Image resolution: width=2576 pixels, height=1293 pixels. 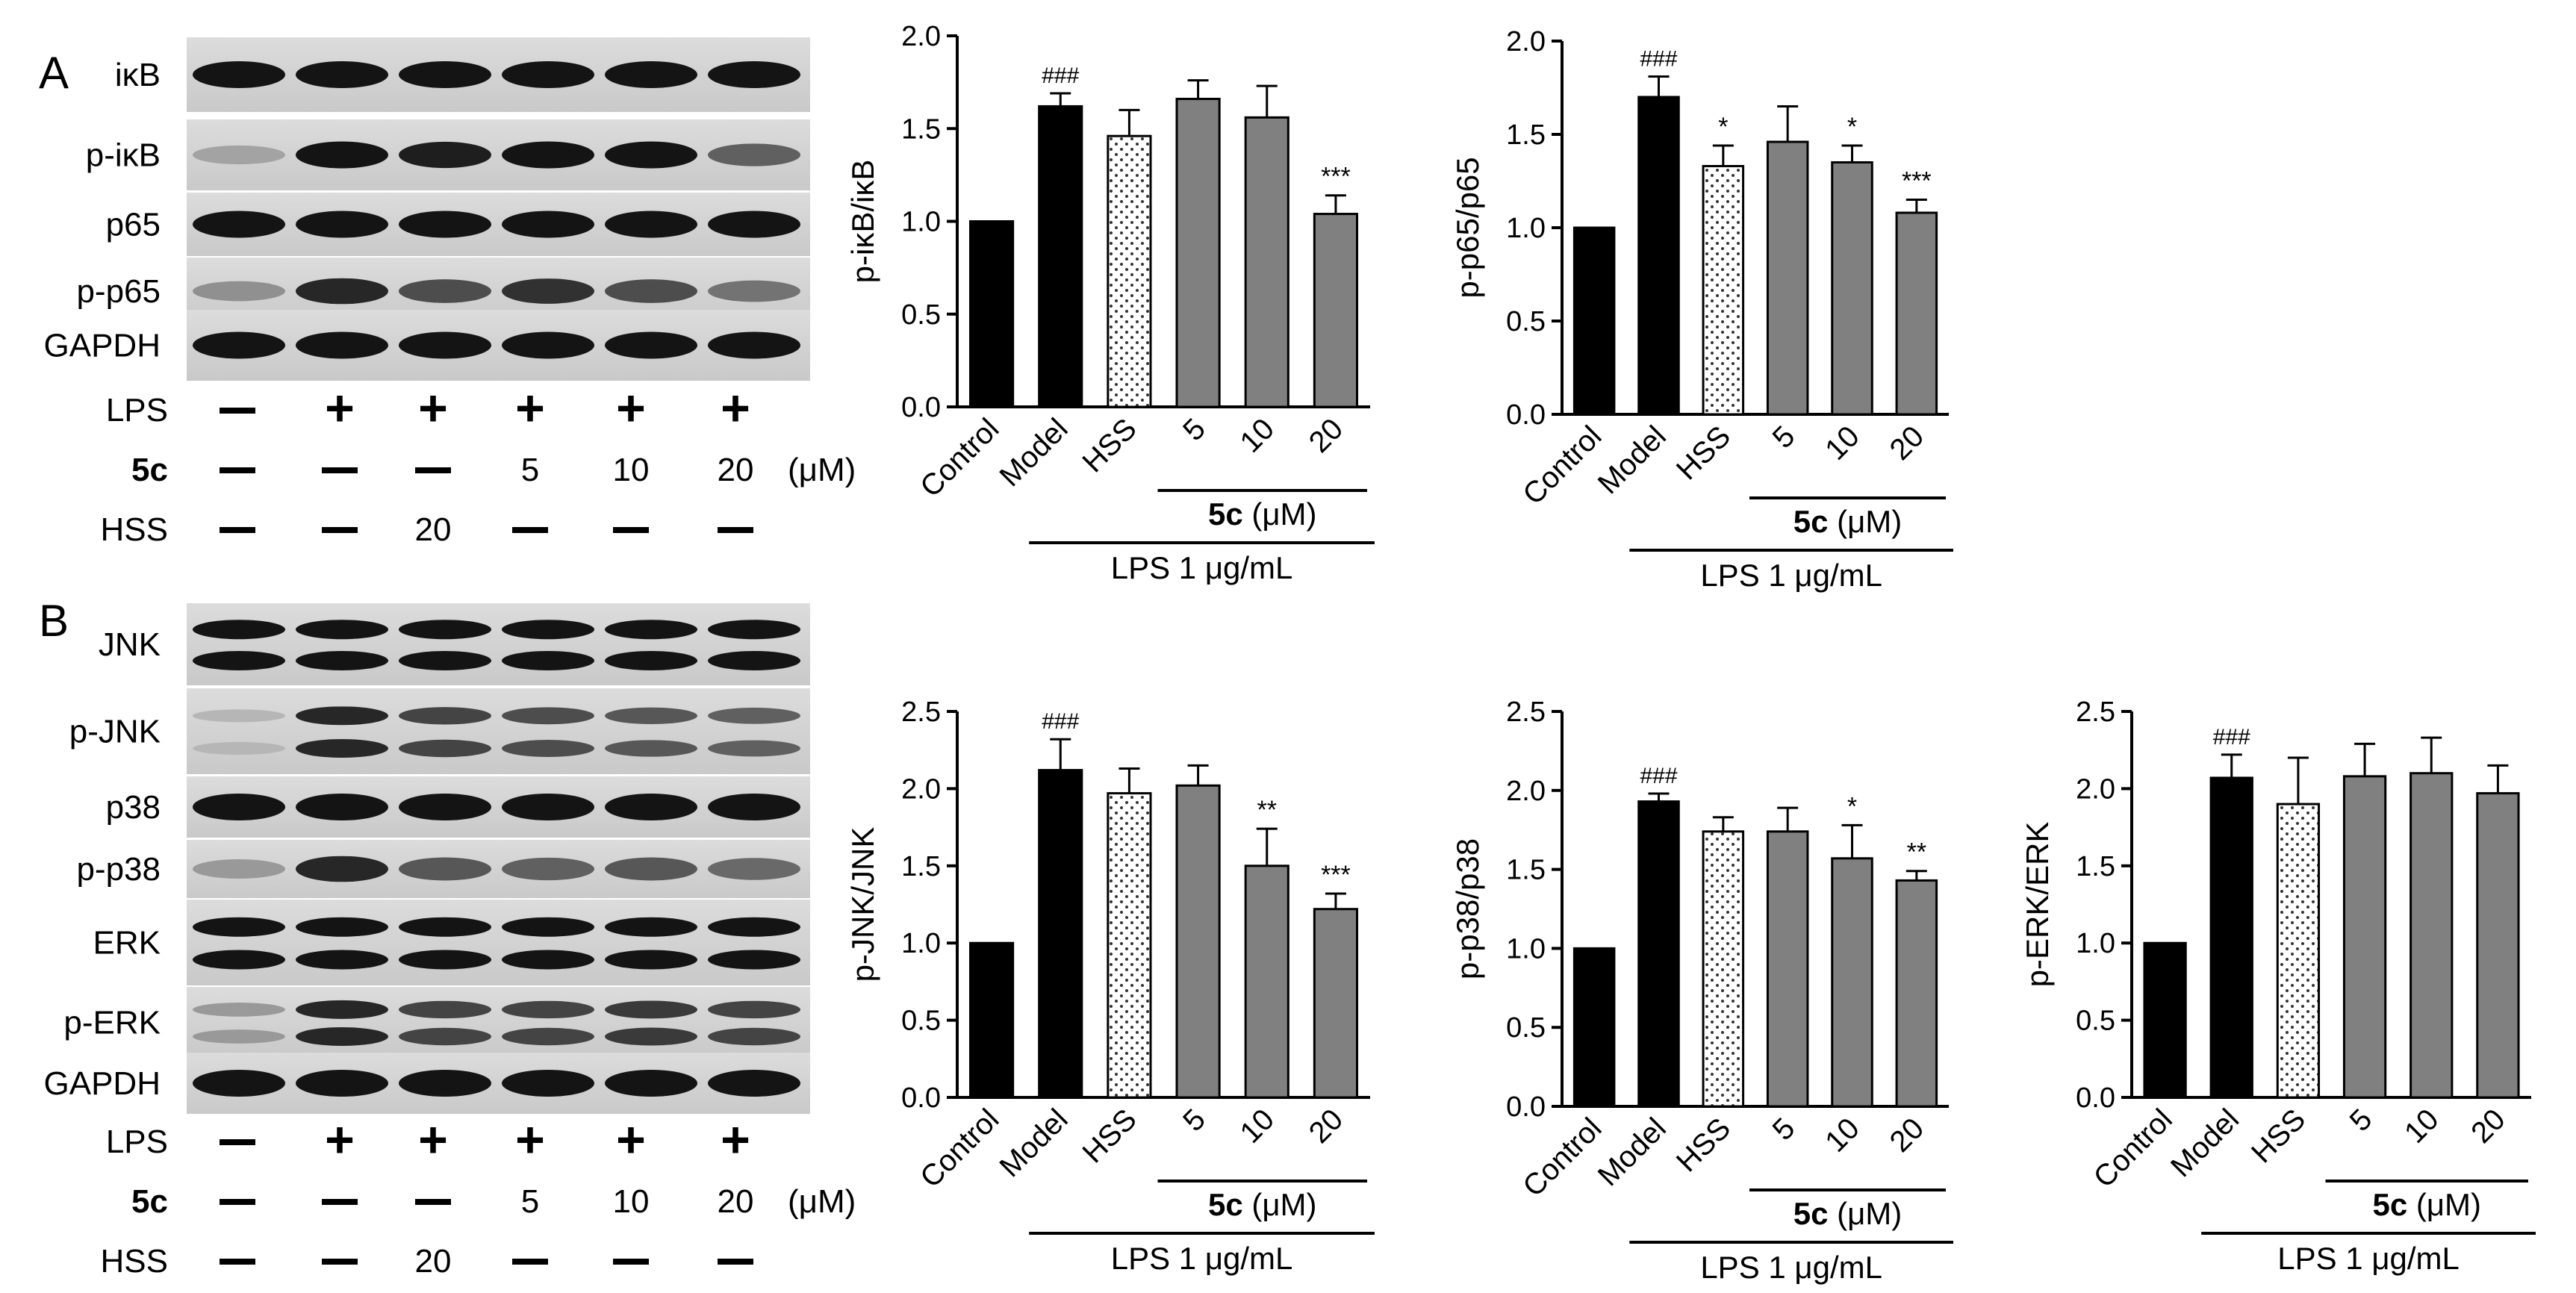 What do you see at coordinates (2037, 905) in the screenshot?
I see `y-axis-label: p-ERK/ERK` at bounding box center [2037, 905].